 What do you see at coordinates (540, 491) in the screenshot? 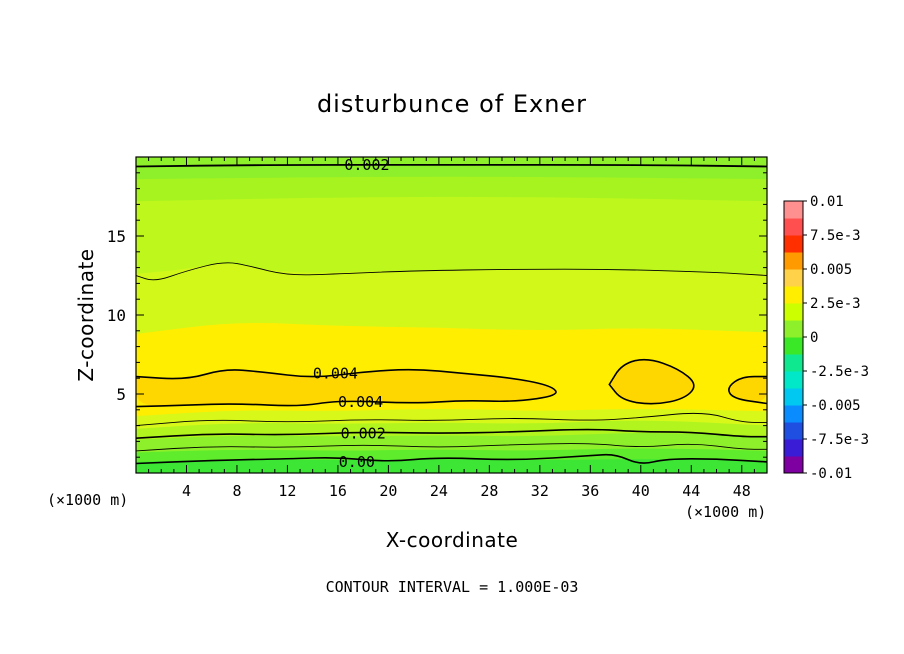
I see `x-tick-label: 32` at bounding box center [540, 491].